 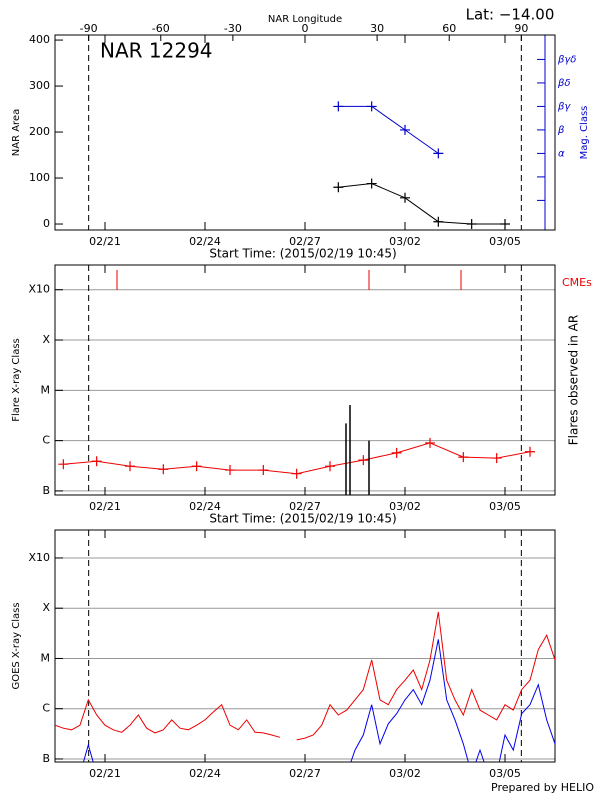 I want to click on y2-tick-label: α, so click(x=561, y=153).